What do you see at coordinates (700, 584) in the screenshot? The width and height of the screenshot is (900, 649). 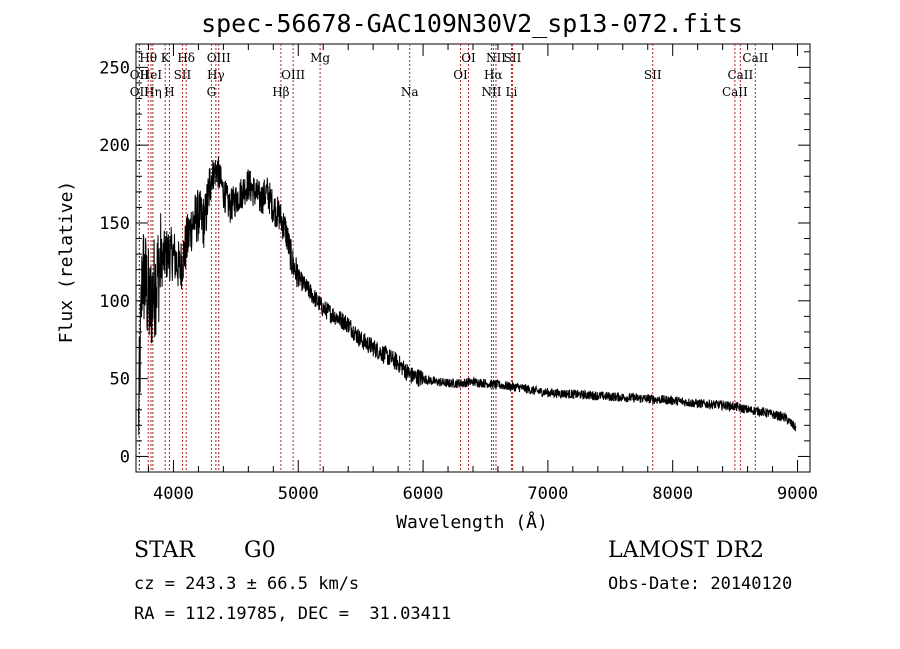 I see `observation-date: Obs-Date: 20140120` at bounding box center [700, 584].